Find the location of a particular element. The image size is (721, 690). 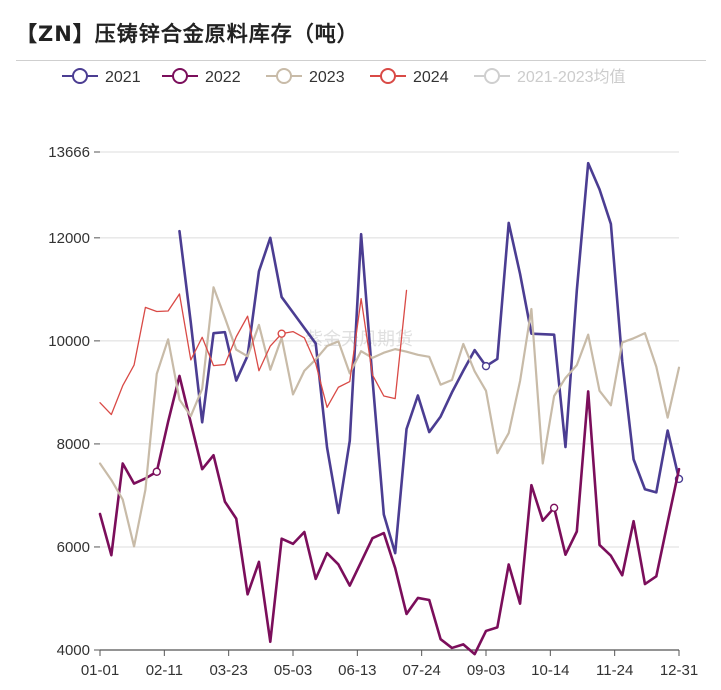

y-tick-label: 12000 is located at coordinates (69, 238).